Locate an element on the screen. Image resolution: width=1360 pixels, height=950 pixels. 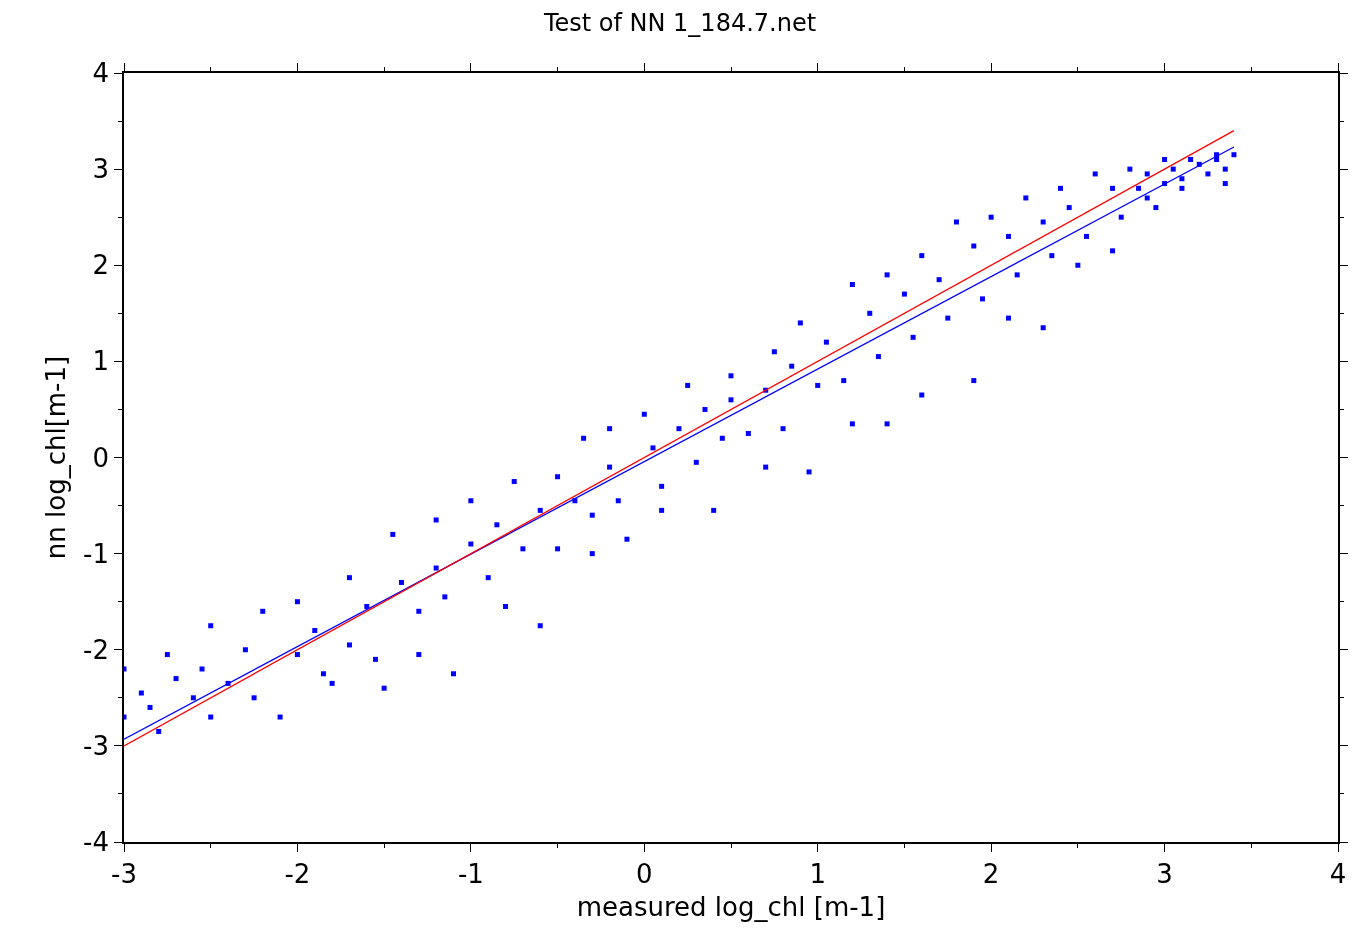
x-axis-title: measured log_chl [m-1] is located at coordinates (731, 907).